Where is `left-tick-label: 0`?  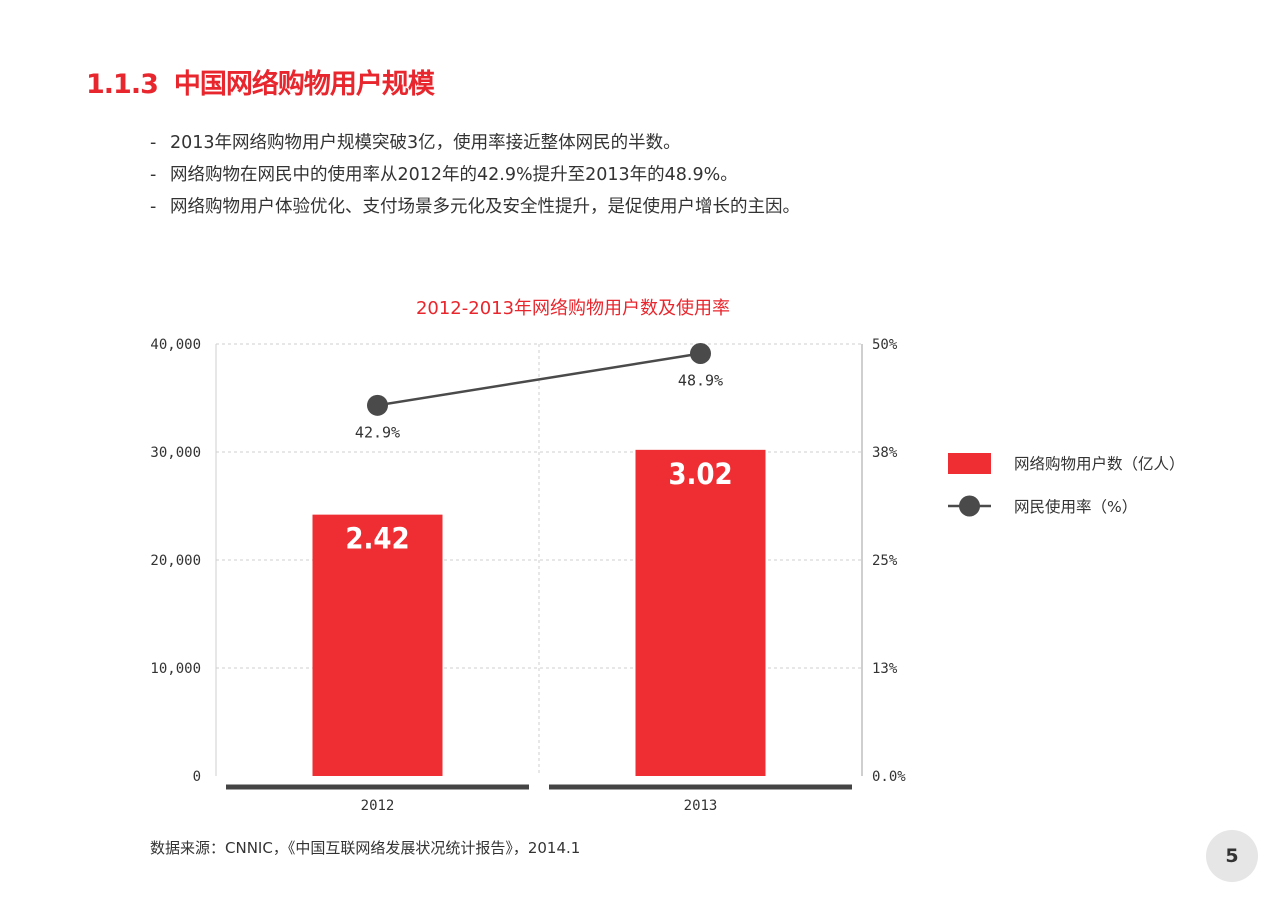 left-tick-label: 0 is located at coordinates (197, 777).